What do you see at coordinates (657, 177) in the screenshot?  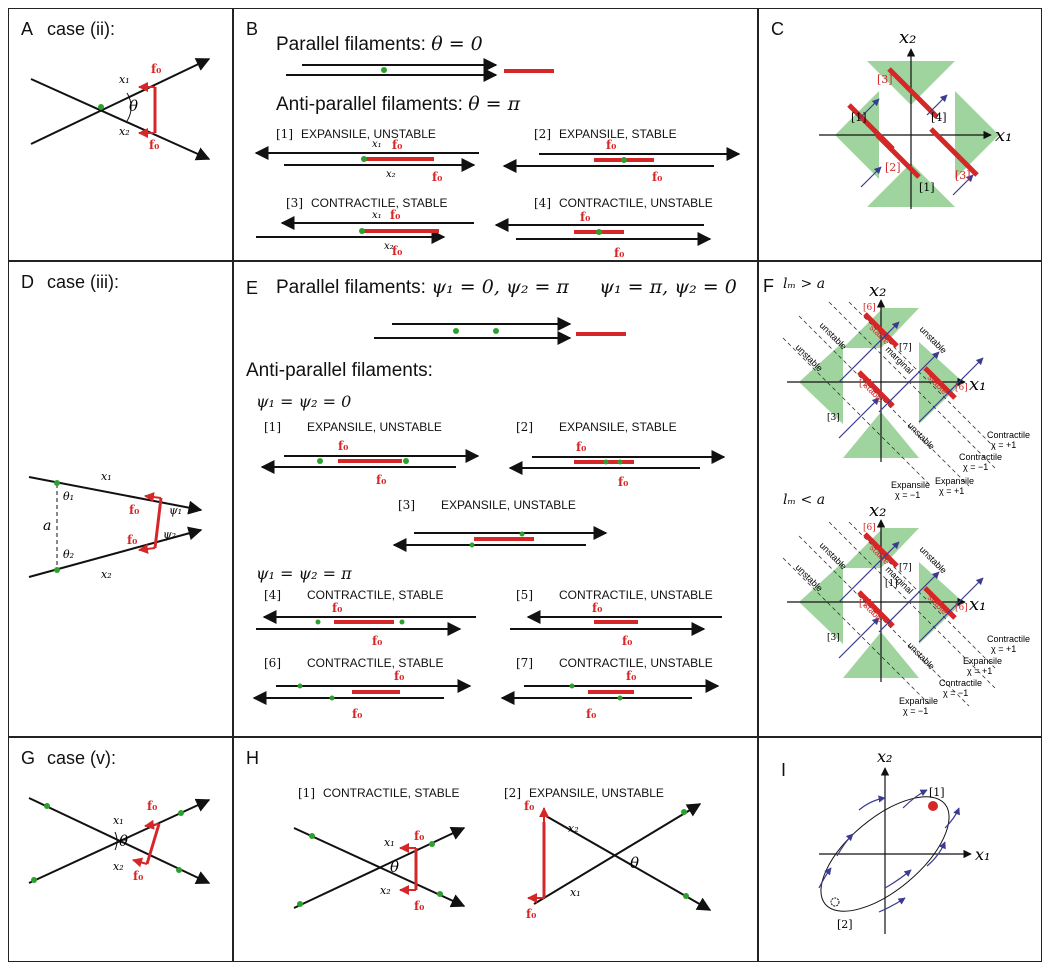 I see `b-m2-f0-bottom: f₀` at bounding box center [657, 177].